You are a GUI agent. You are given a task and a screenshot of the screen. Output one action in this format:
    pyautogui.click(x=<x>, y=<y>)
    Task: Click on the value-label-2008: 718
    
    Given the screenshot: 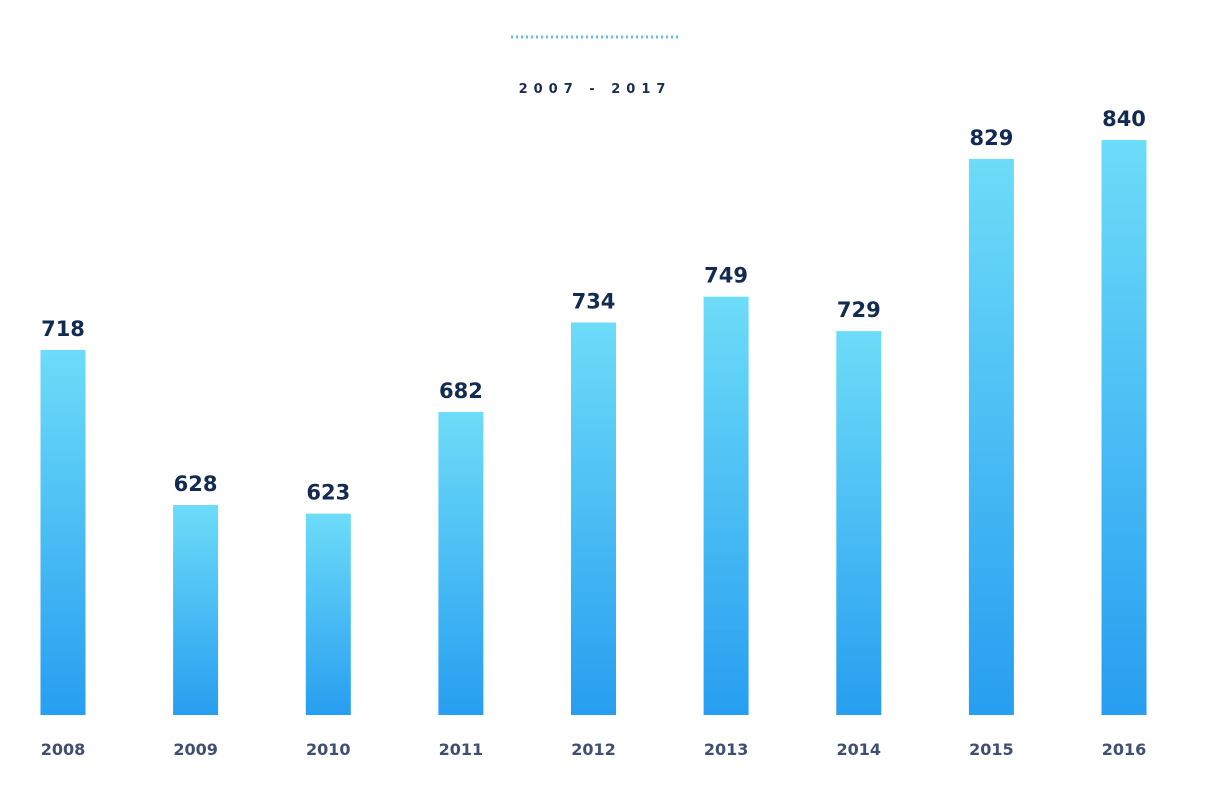 What is the action you would take?
    pyautogui.click(x=63, y=329)
    